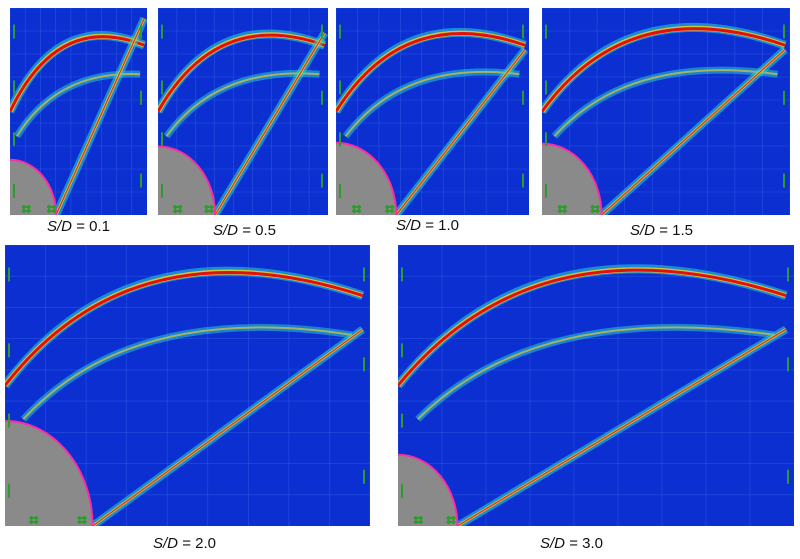  Describe the element at coordinates (244, 230) in the screenshot. I see `caption-sd-0-5: S/D = 0.5` at that location.